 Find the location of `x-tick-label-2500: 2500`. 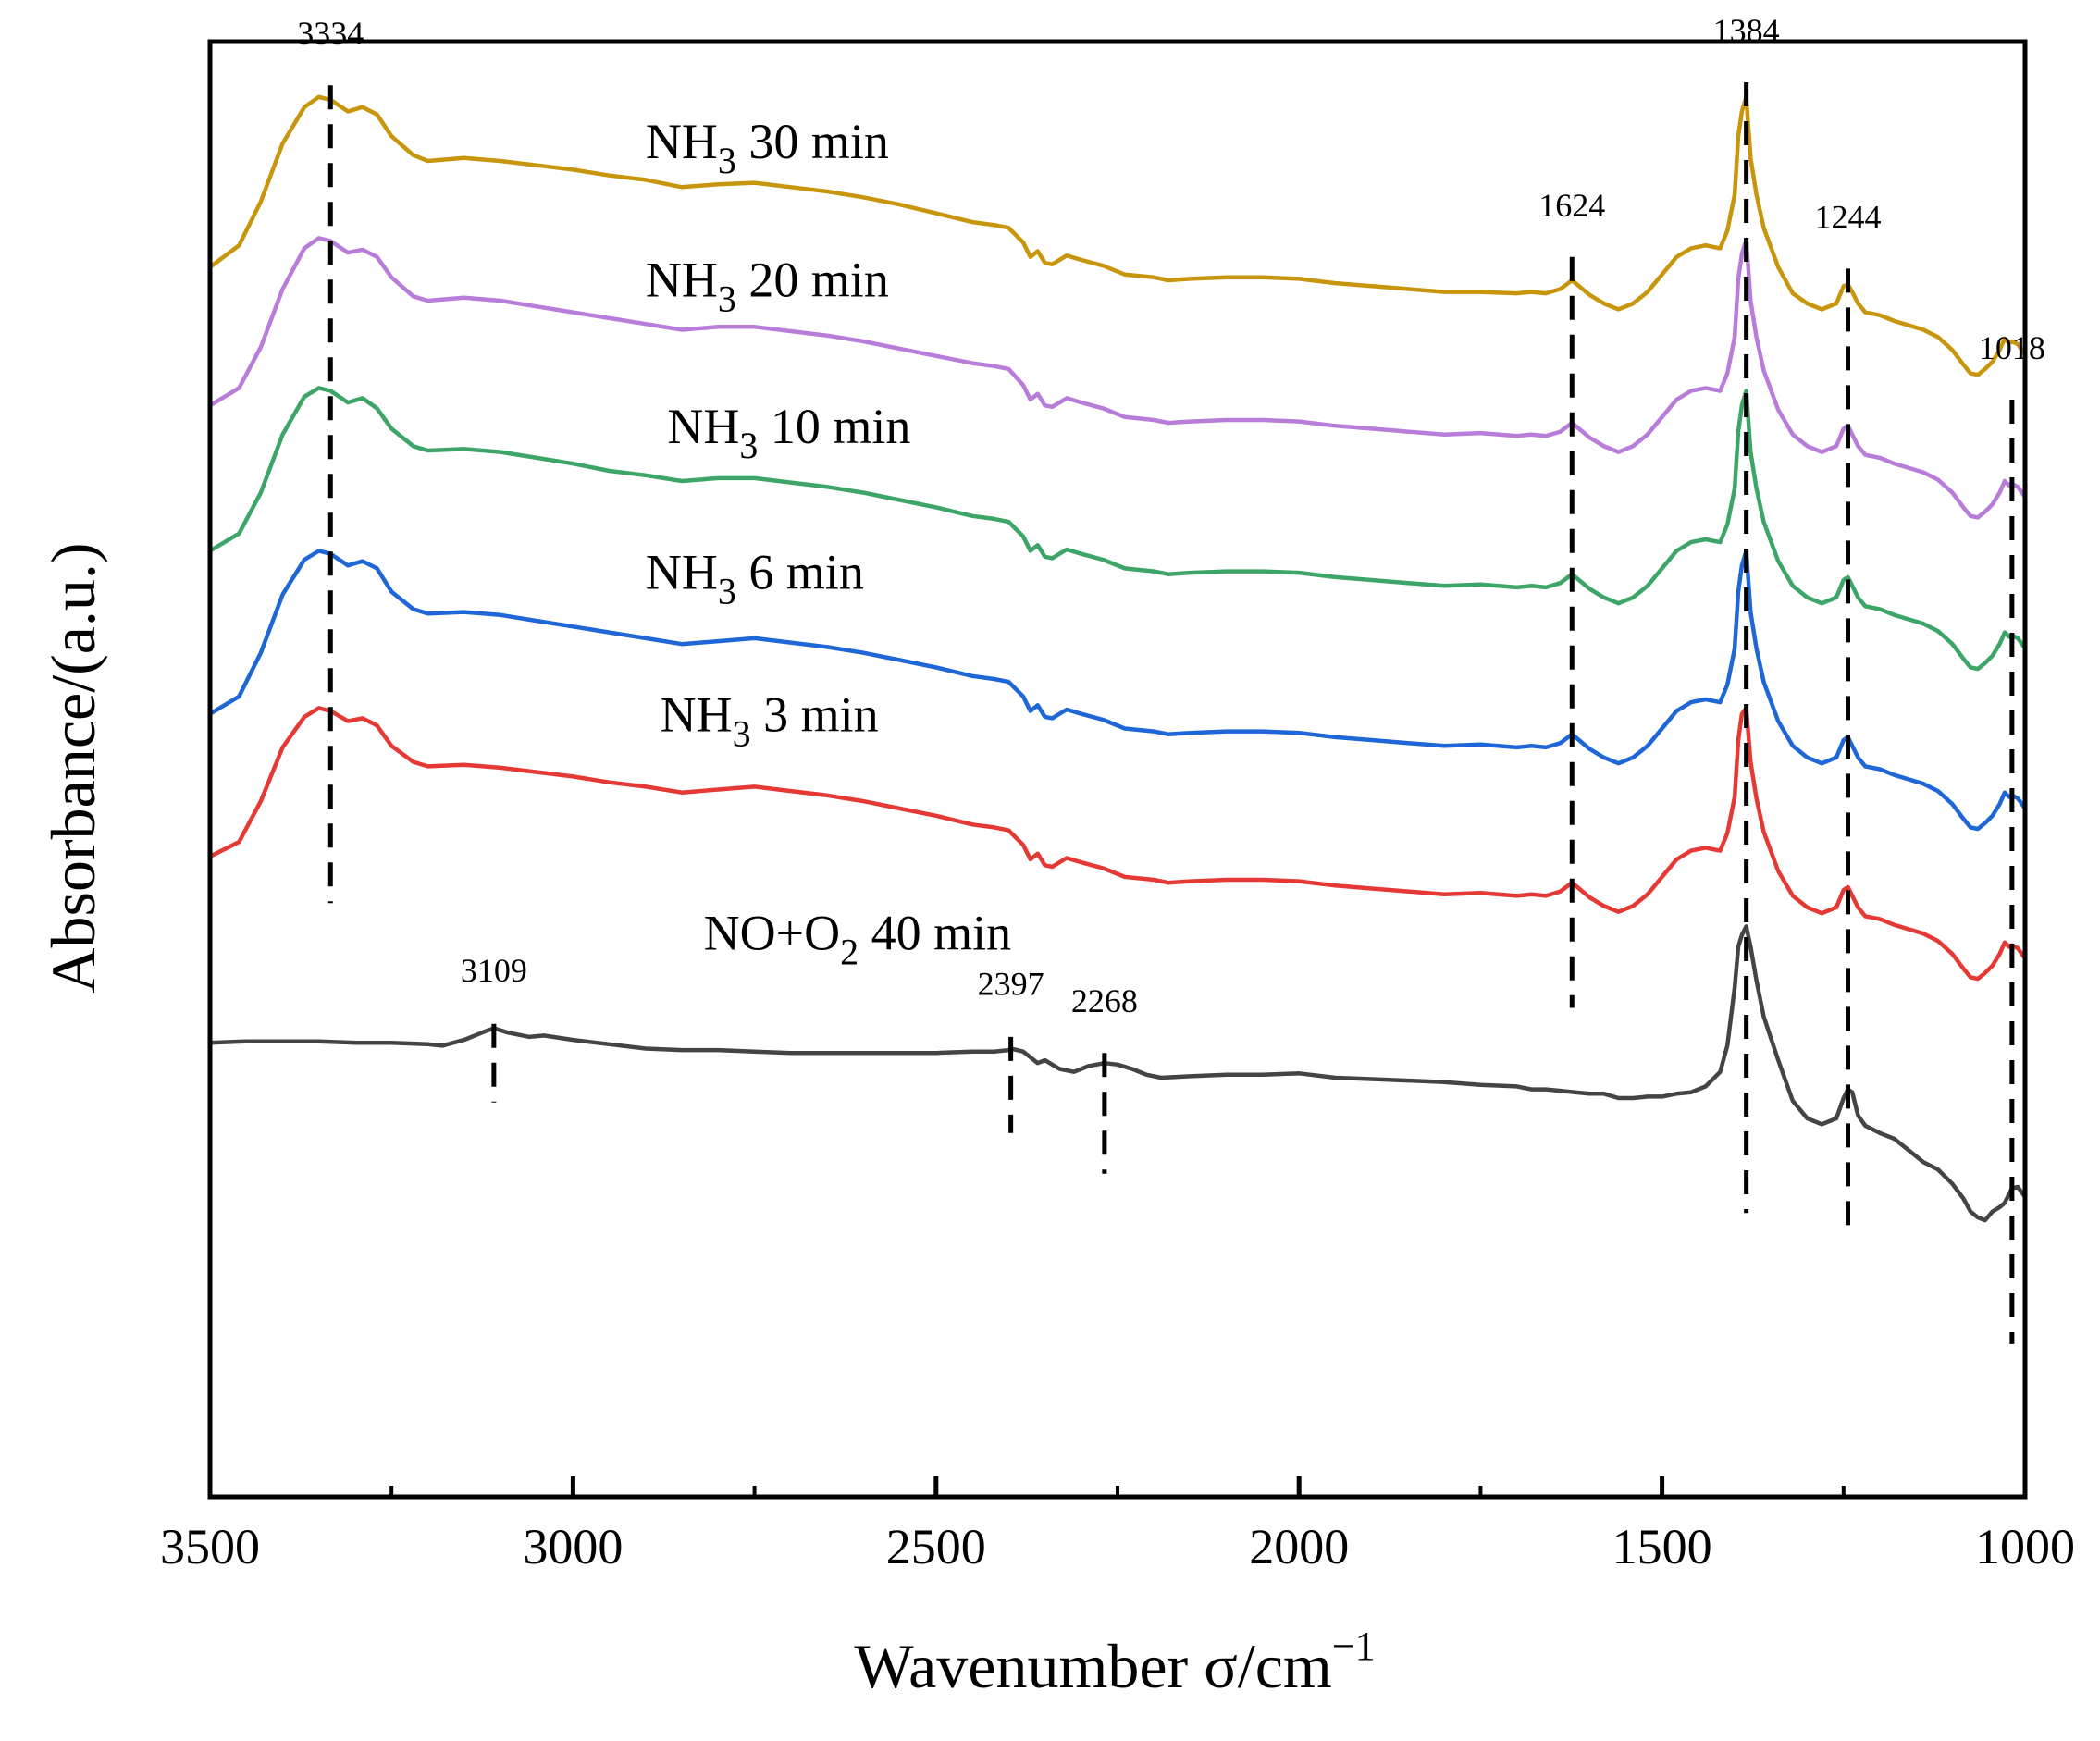

x-tick-label-2500: 2500 is located at coordinates (936, 1546).